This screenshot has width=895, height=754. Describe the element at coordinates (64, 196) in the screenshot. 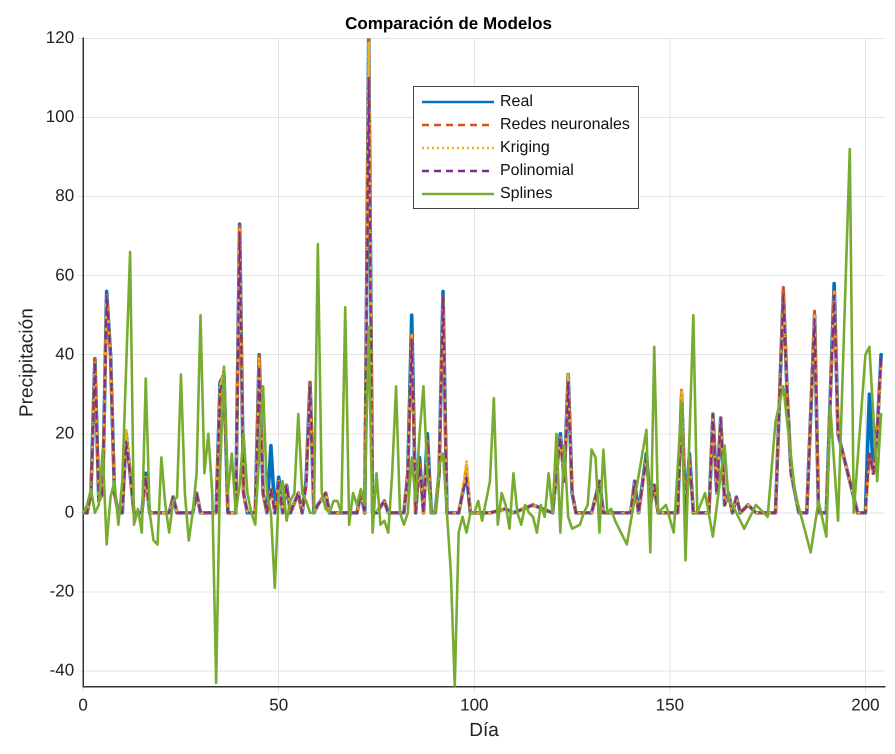

I see `y-tick-label: 80` at that location.